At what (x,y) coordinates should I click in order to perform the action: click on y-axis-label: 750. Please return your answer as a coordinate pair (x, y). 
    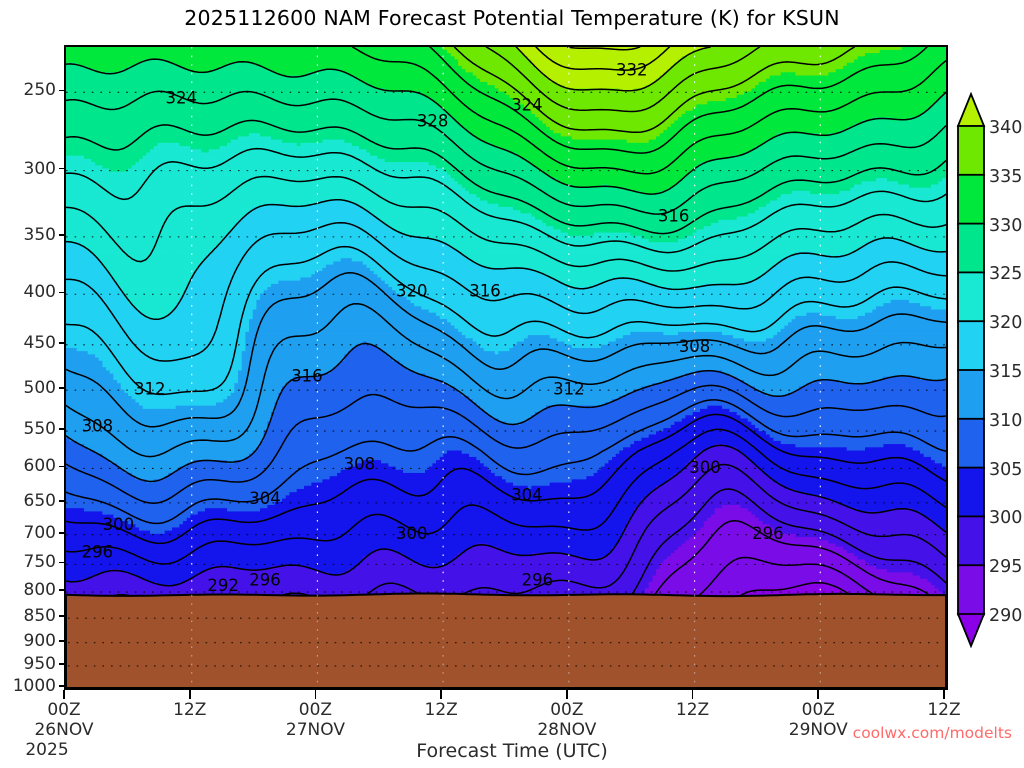
    Looking at the image, I should click on (40, 562).